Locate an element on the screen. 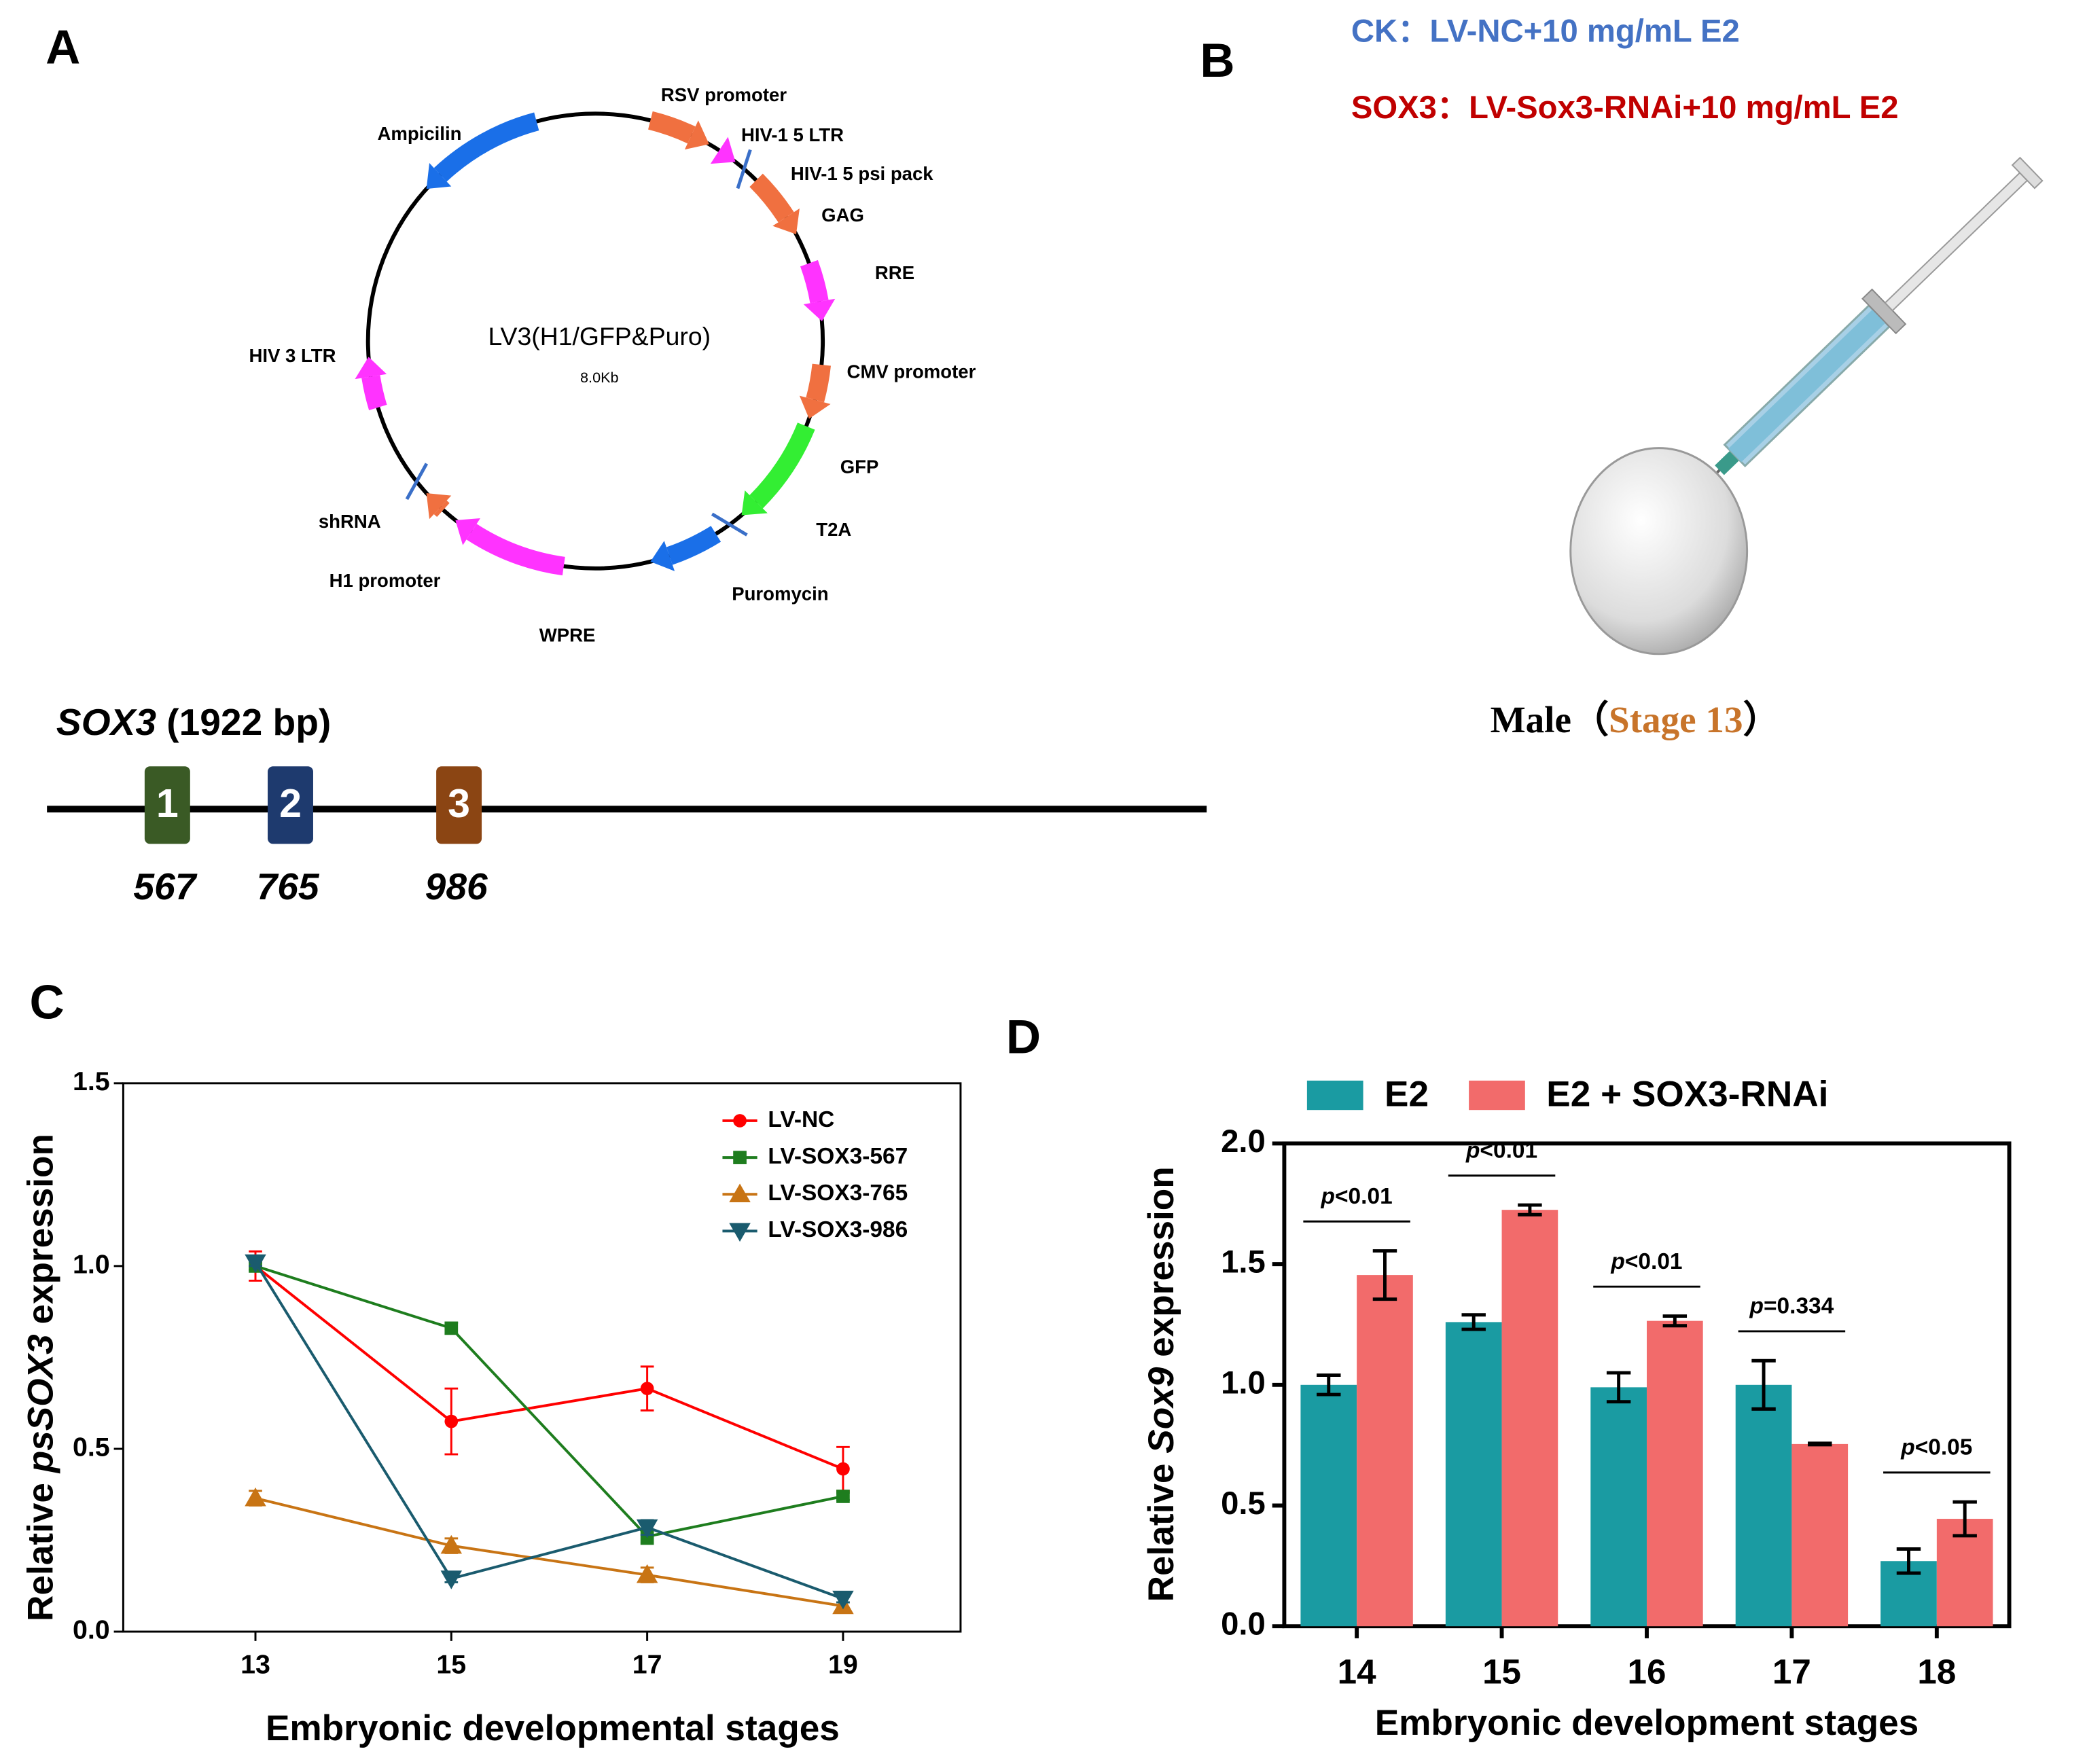  feature-label: shRNA is located at coordinates (350, 521).